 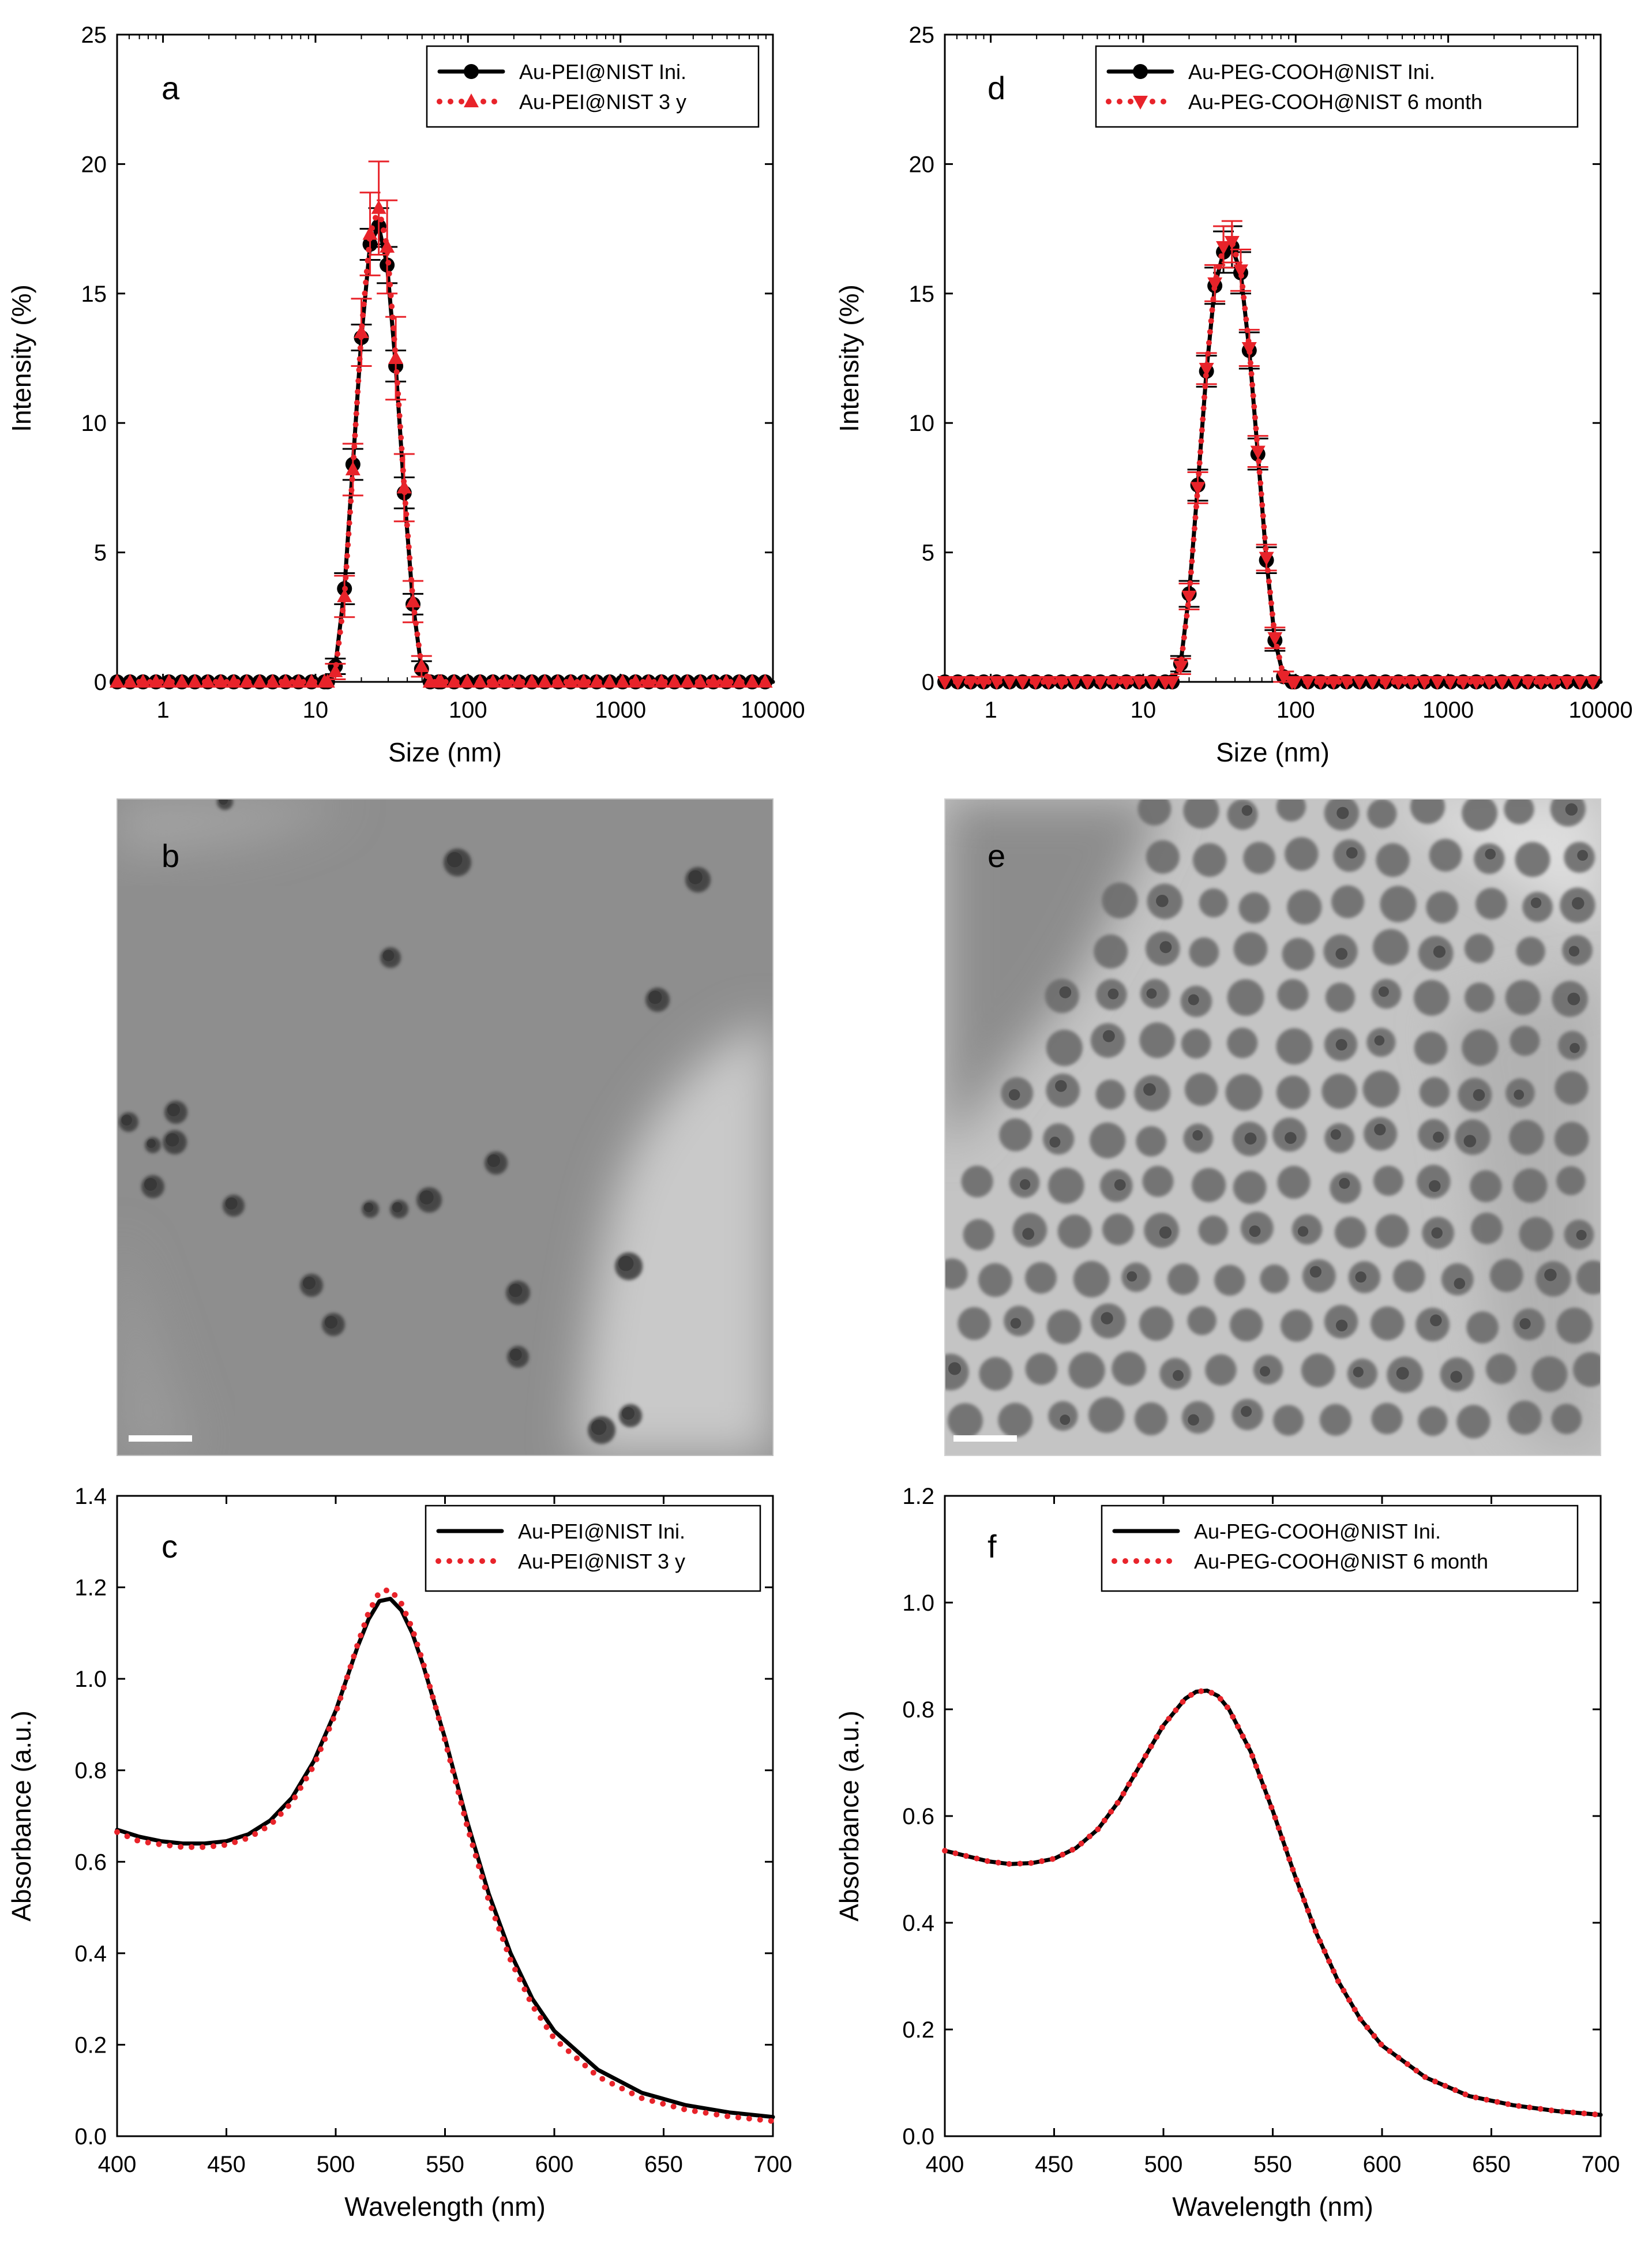 What do you see at coordinates (555, 2165) in the screenshot?
I see `x-tick-label-c: 600` at bounding box center [555, 2165].